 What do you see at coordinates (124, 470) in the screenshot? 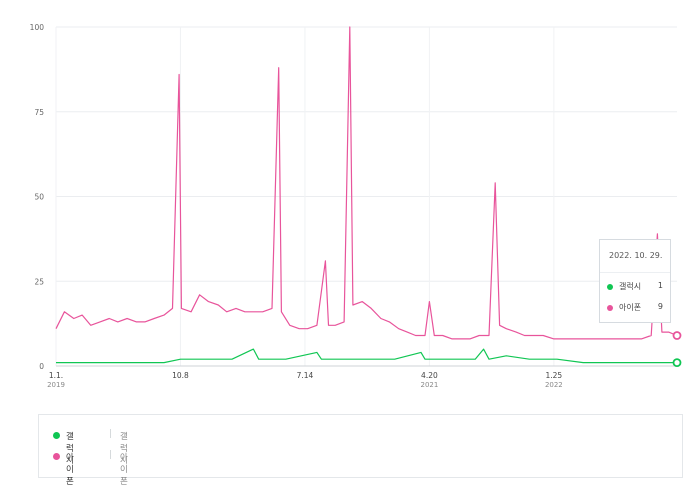
I see `legend-sub-label: 아이폰` at bounding box center [124, 470].